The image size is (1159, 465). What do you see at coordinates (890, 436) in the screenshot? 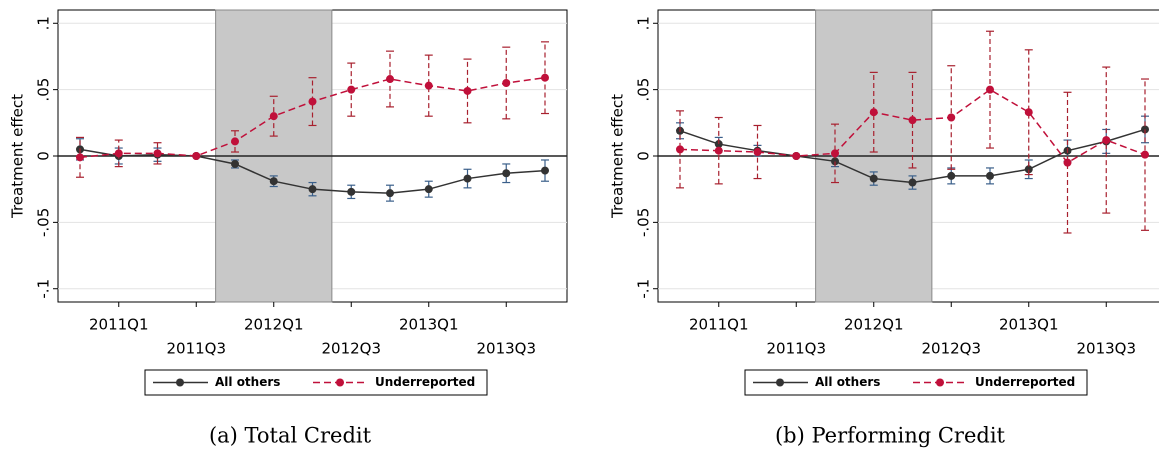
I see `caption: (b) Performing Credit` at bounding box center [890, 436].